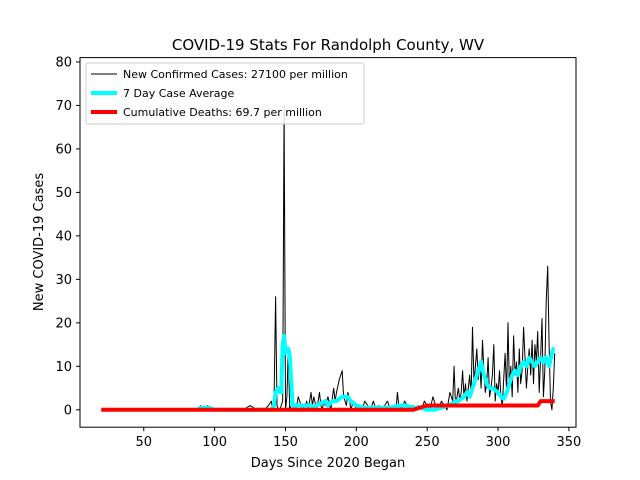  Describe the element at coordinates (63, 367) in the screenshot. I see `y-tick-label: 10` at that location.